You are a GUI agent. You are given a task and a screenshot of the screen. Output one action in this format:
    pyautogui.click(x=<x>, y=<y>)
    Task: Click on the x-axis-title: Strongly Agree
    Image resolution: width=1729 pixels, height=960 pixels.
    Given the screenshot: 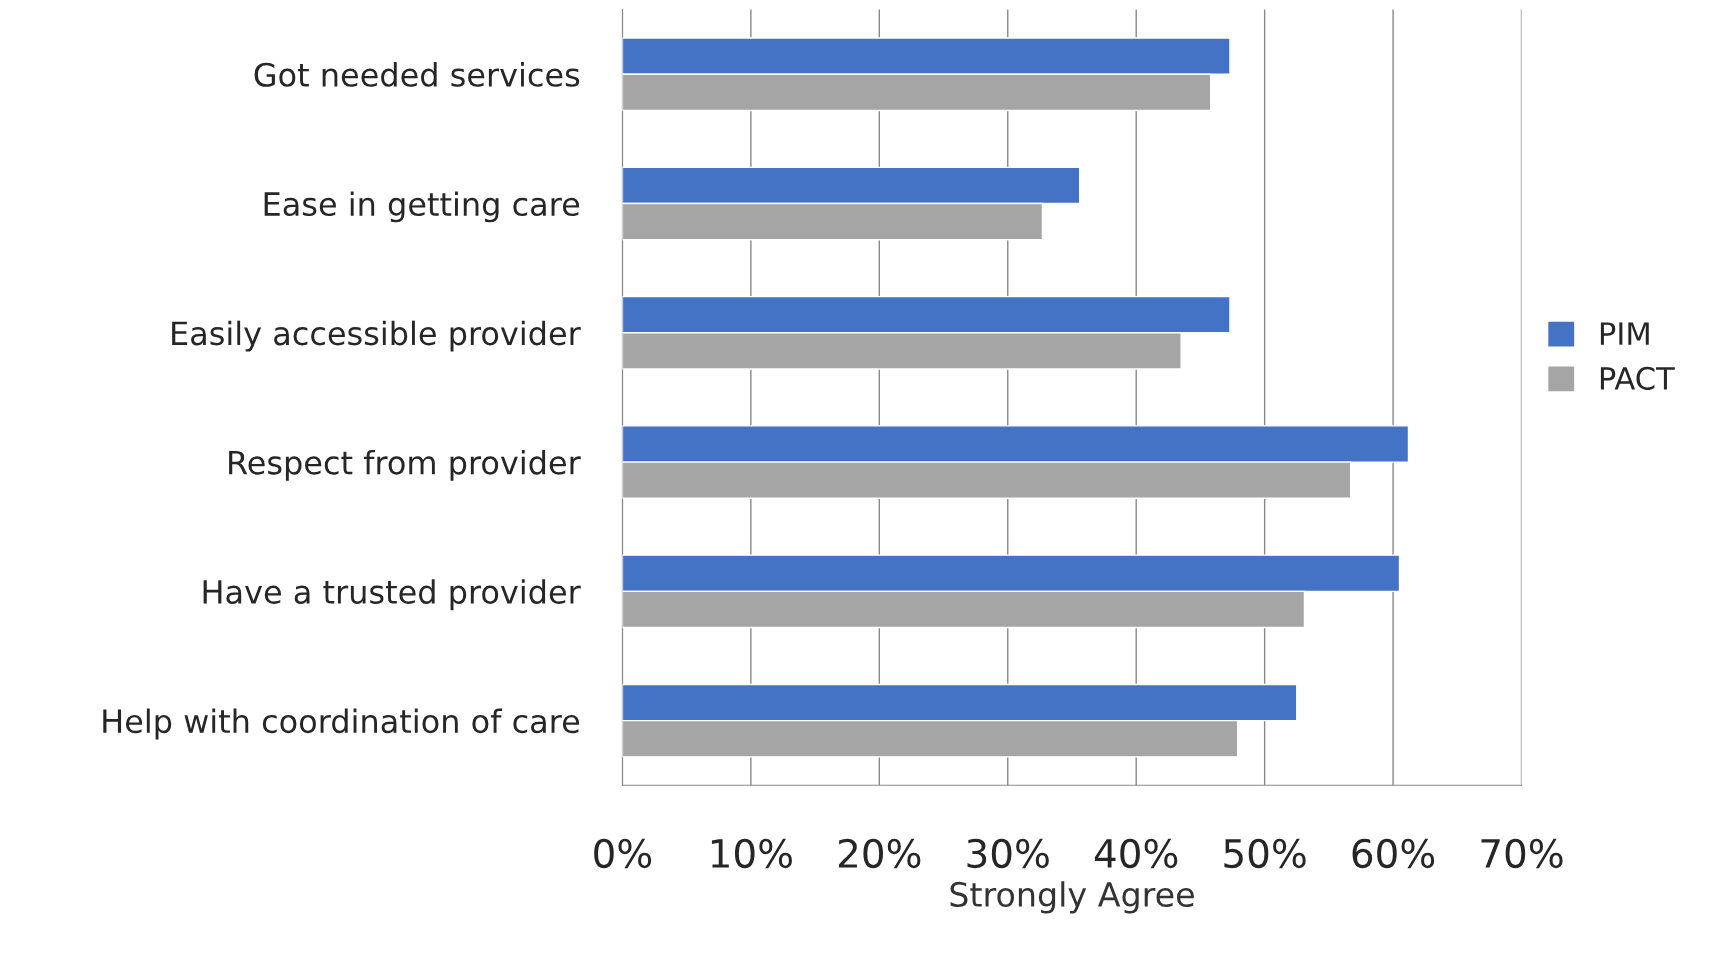 What is the action you would take?
    pyautogui.click(x=1072, y=897)
    